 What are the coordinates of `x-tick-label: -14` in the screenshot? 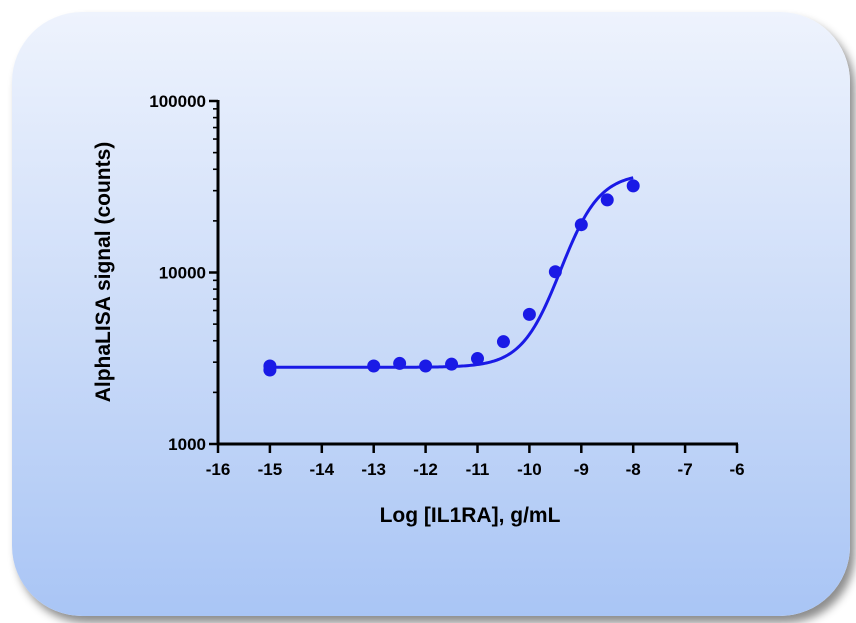 It's located at (322, 469).